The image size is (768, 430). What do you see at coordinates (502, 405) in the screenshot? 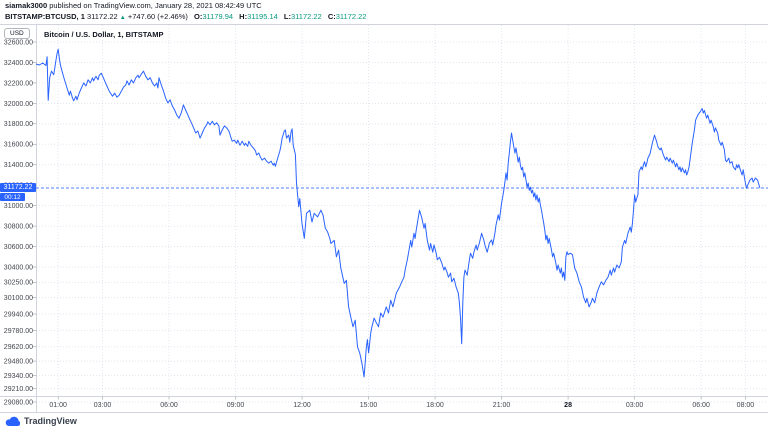
I see `svg-text: 21:00` at bounding box center [502, 405].